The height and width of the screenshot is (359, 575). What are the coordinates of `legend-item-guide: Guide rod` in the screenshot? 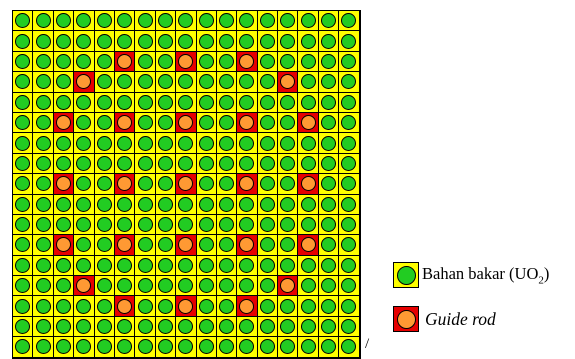 It's located at (444, 319).